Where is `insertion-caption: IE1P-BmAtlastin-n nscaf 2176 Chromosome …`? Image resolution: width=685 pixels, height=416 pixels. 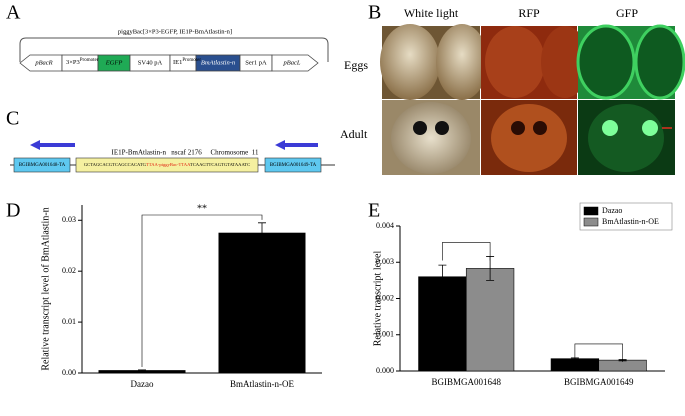
insertion-caption: IE1P-BmAtlastin-n nscaf 2176 Chromosome … is located at coordinates (185, 153).